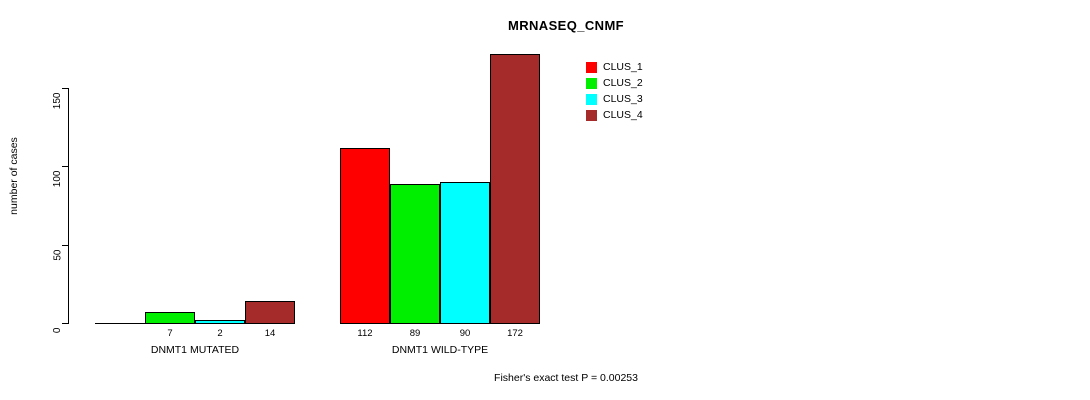  I want to click on y-axis-tick-label: 150, so click(58, 101).